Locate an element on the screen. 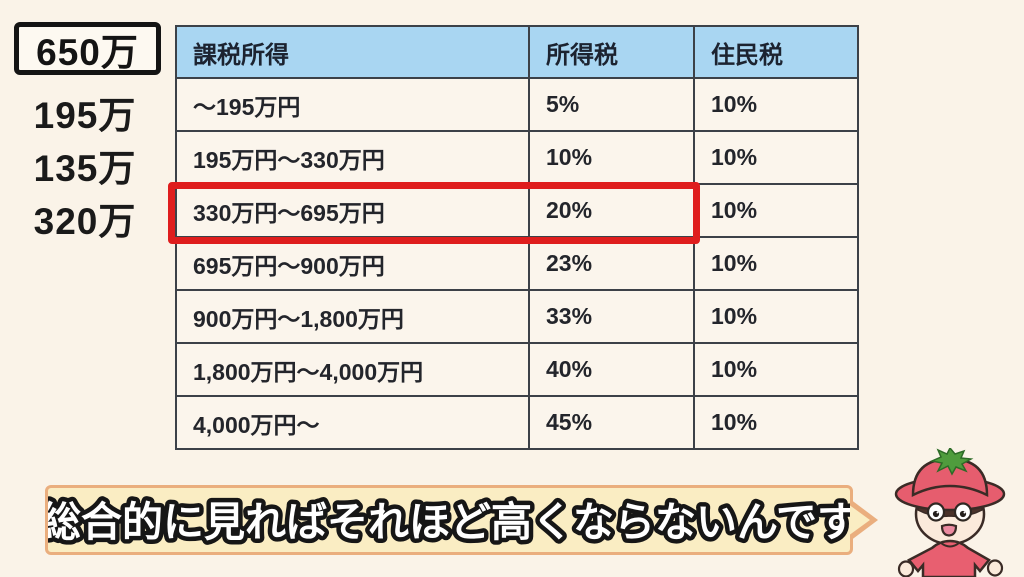  income-range-cell: 1,800万円〜4,000万円 is located at coordinates (352, 369).